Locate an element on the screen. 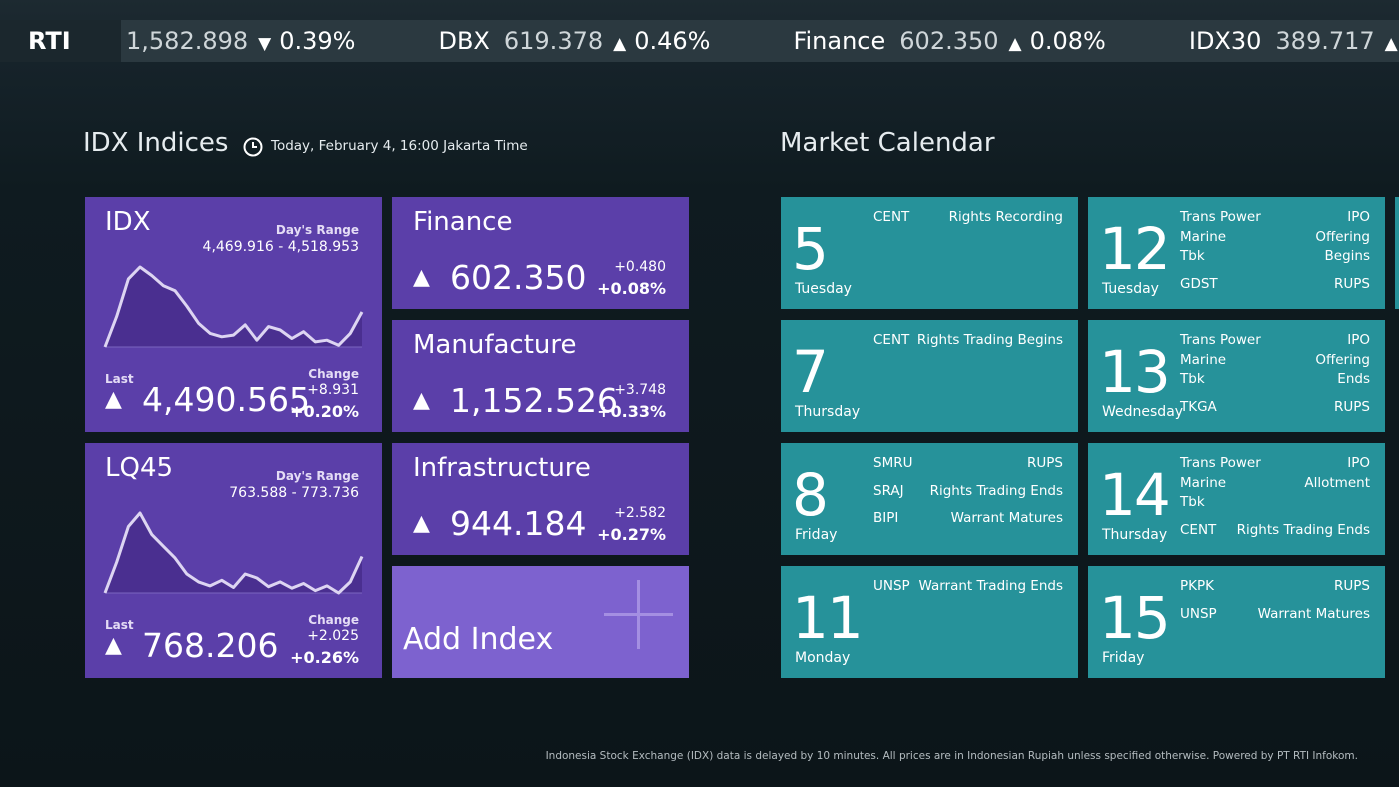 The height and width of the screenshot is (787, 1399). day-number: 5 is located at coordinates (810, 249).